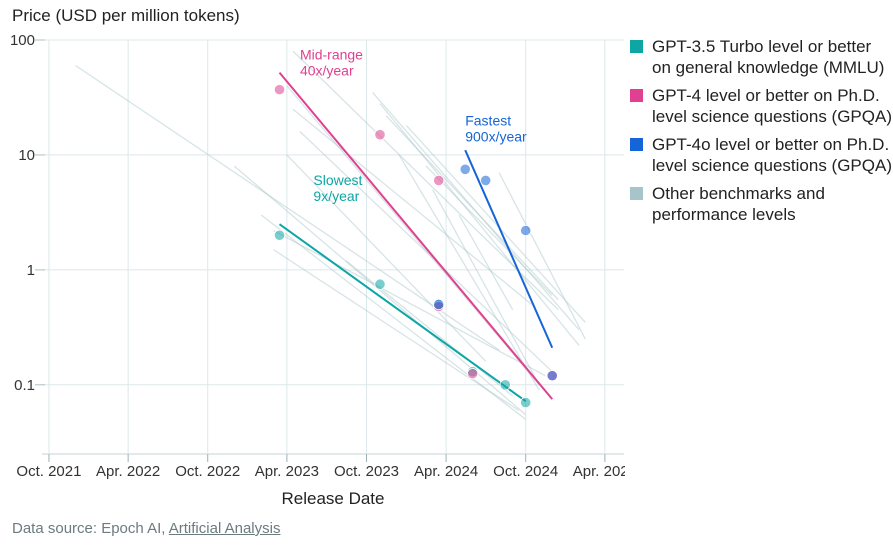  I want to click on x-tick-label: Oct. 2022, so click(207, 471).